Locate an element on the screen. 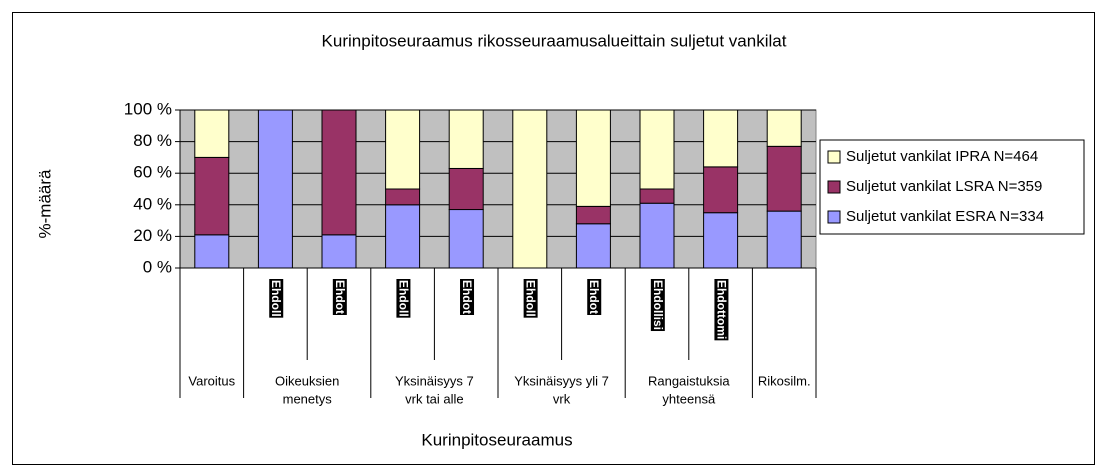 The height and width of the screenshot is (476, 1108). y-tick-label: 0 % is located at coordinates (157, 266).